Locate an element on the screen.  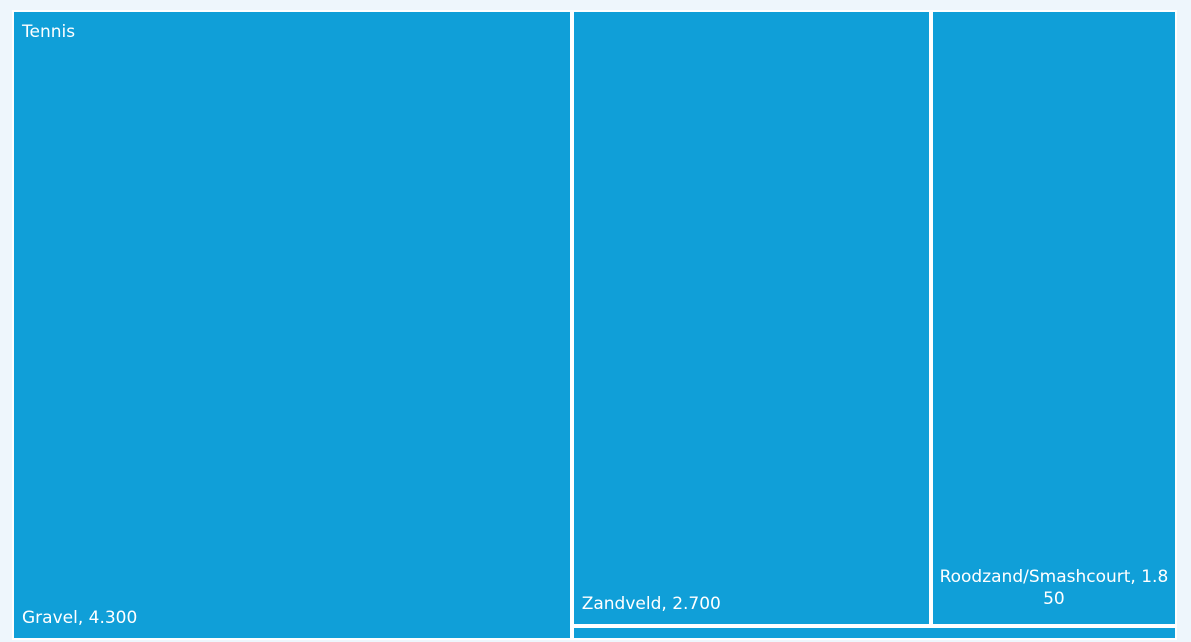
treemap-cell is located at coordinates (874, 633).